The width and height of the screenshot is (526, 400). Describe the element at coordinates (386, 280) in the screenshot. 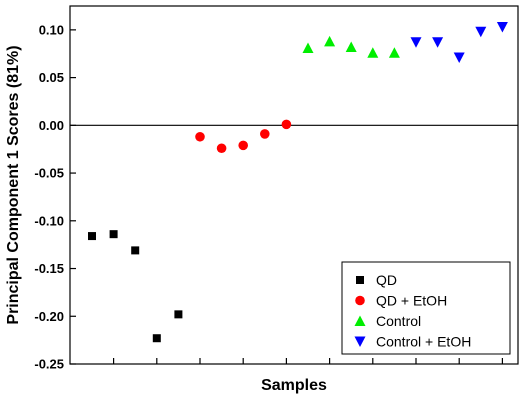

I see `legend-label: QD` at that location.